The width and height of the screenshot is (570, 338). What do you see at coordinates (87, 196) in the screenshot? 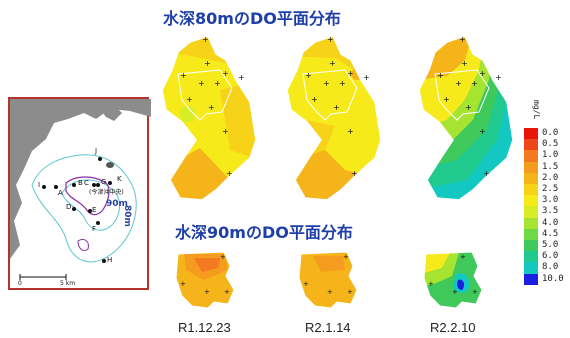
I see `inset-contour-purple` at bounding box center [87, 196].